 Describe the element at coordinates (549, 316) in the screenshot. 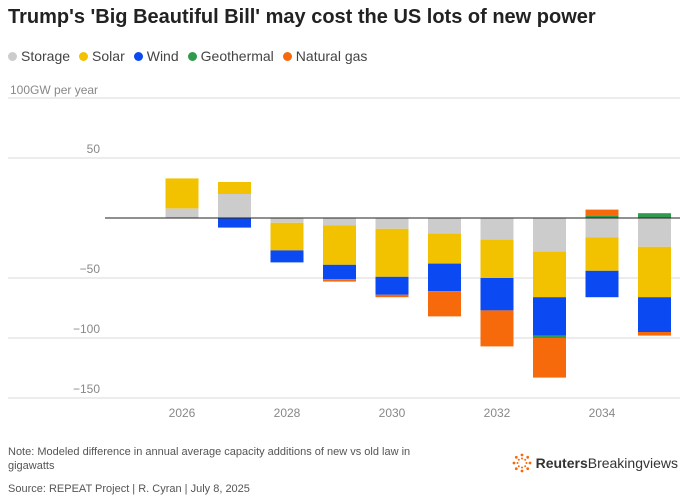

I see `bar-wind-2033` at that location.